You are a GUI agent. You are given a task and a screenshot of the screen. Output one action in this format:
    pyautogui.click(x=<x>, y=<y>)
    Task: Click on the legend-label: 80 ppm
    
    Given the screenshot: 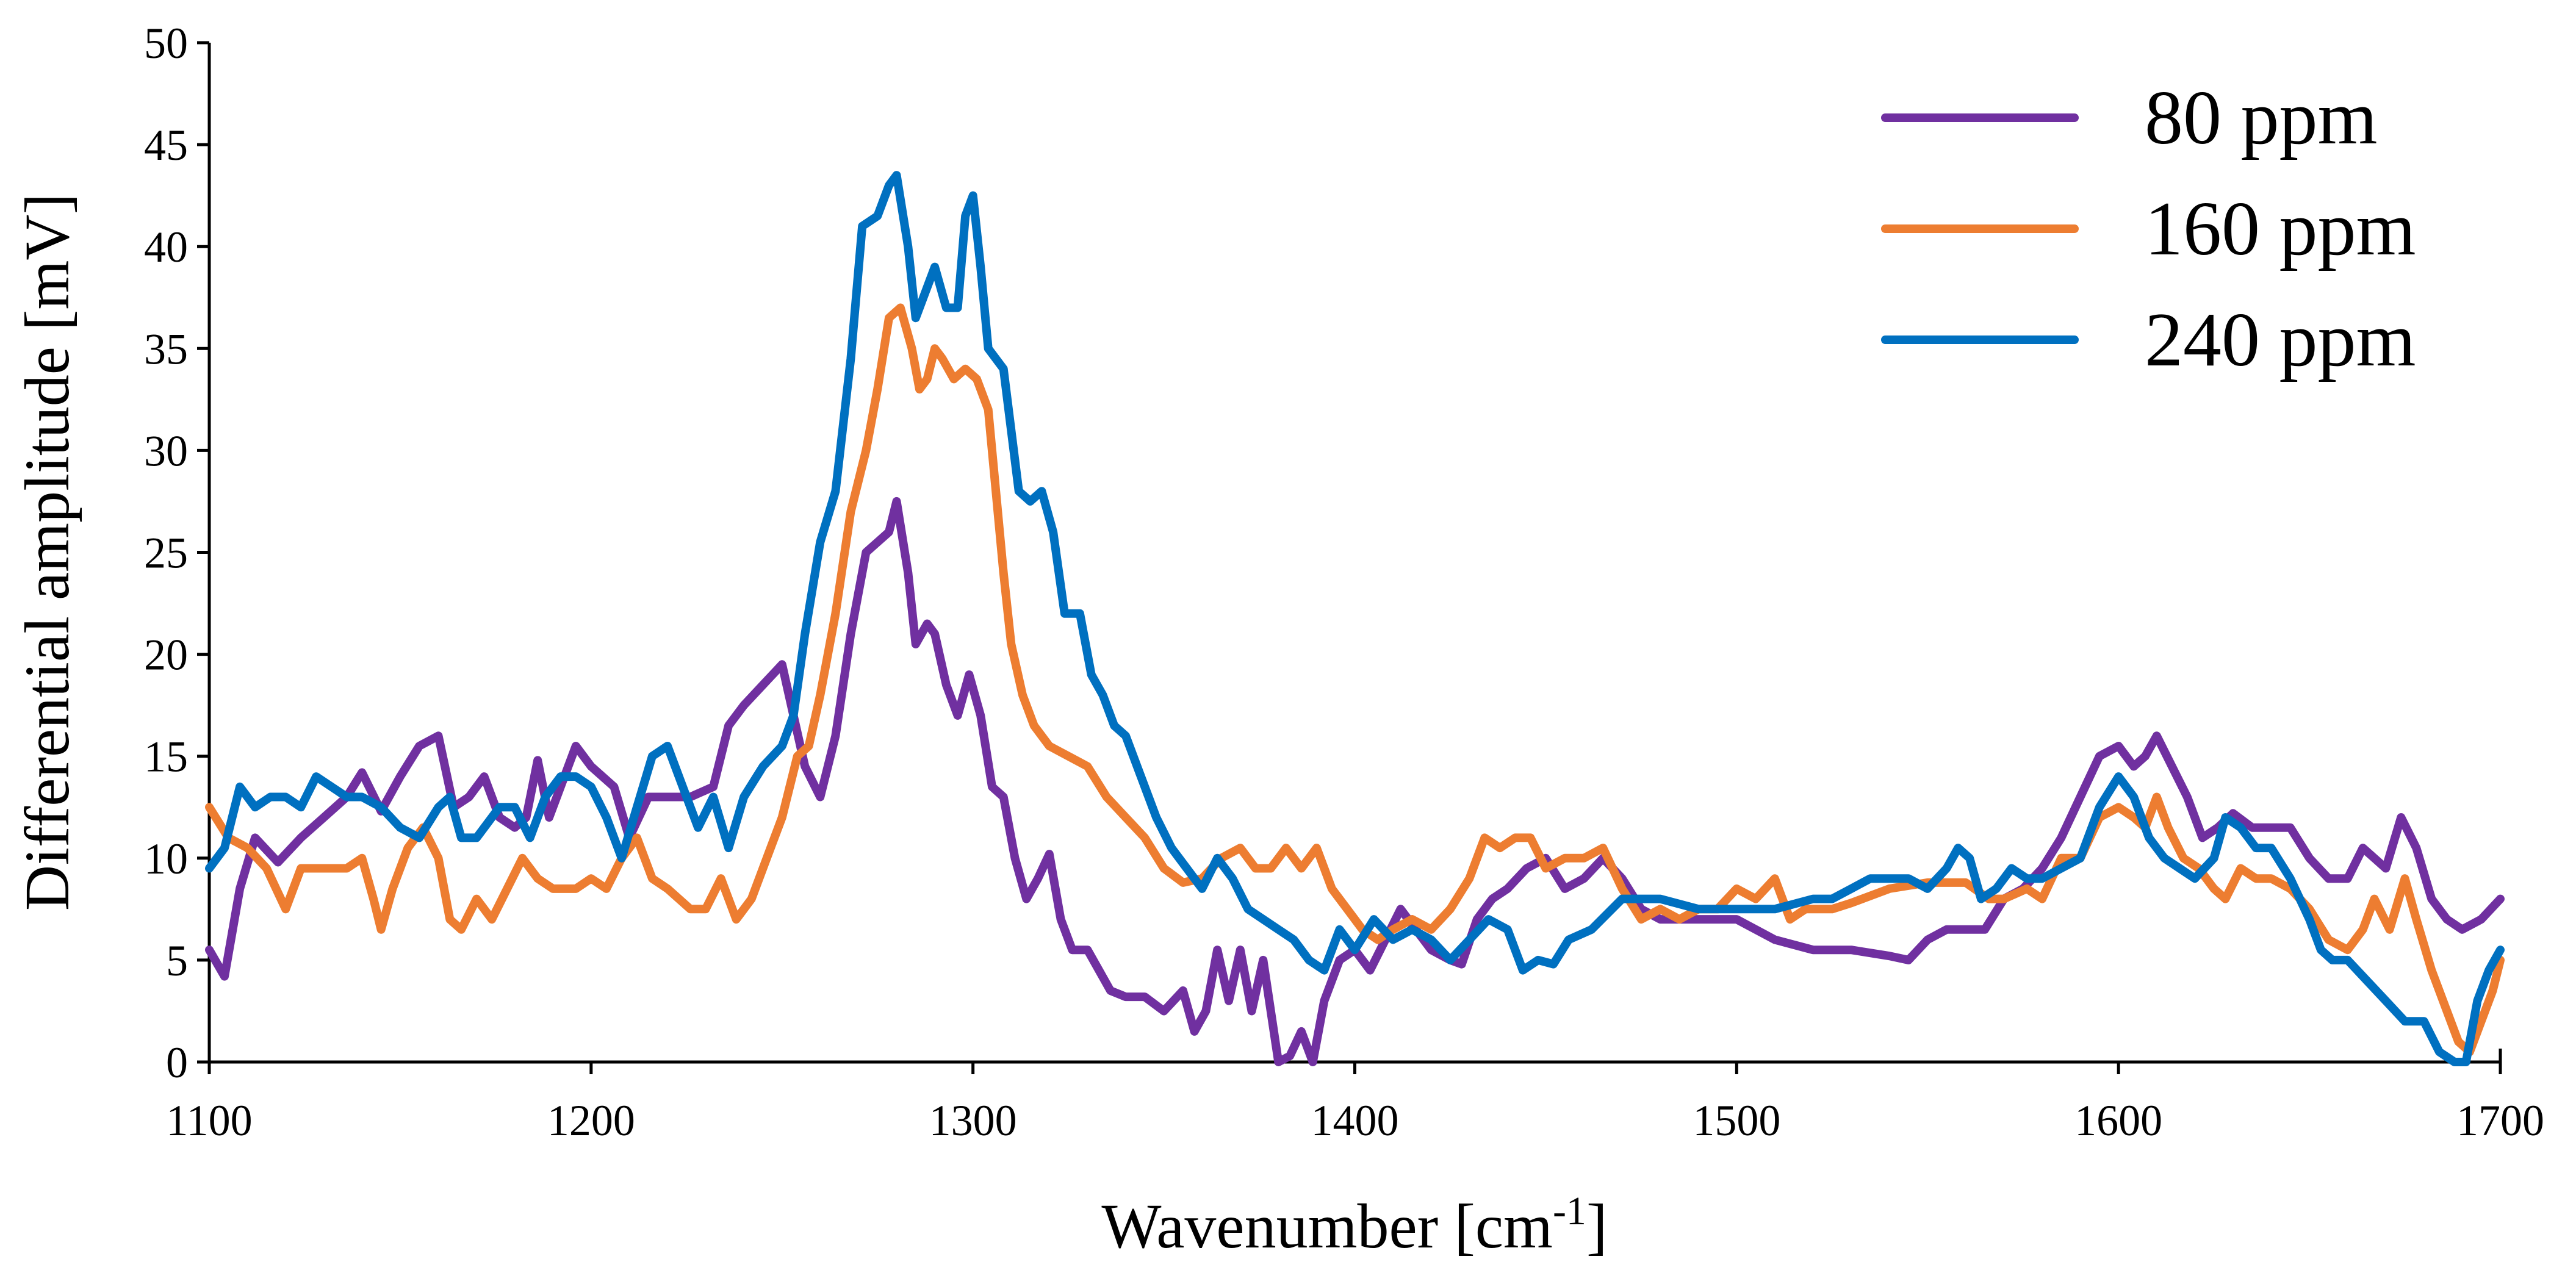 What is the action you would take?
    pyautogui.click(x=2261, y=118)
    